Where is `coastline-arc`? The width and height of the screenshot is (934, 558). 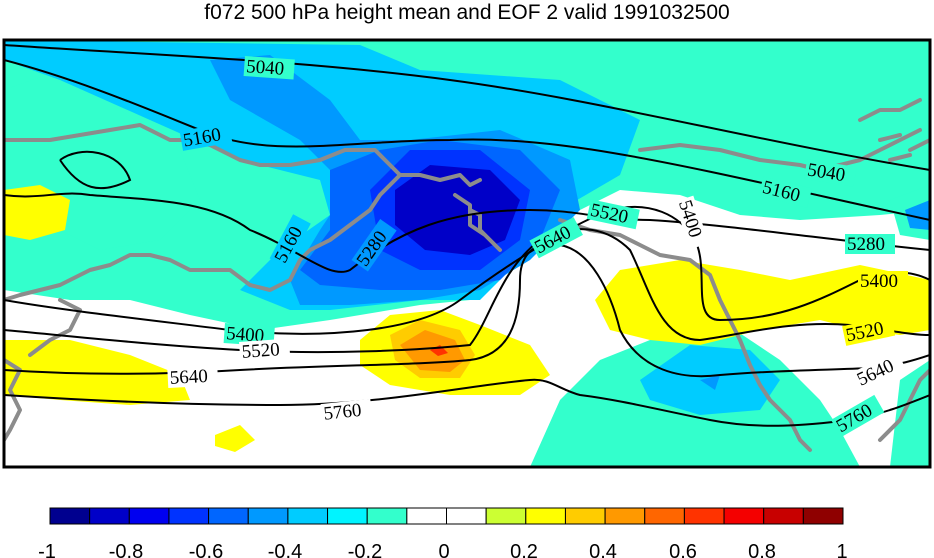
coastline-arc is located at coordinates (477, 222).